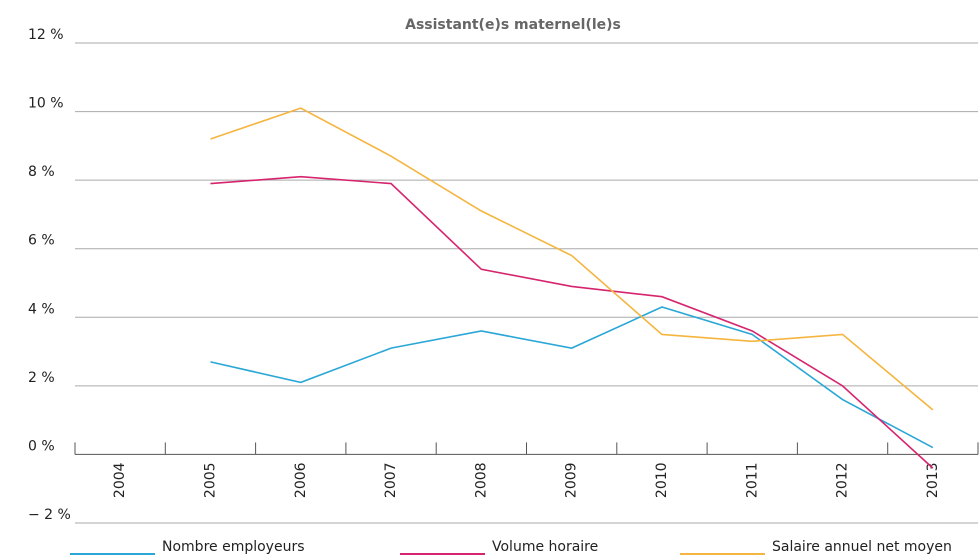 Image resolution: width=979 pixels, height=557 pixels. I want to click on x-tick-label: 2009, so click(572, 480).